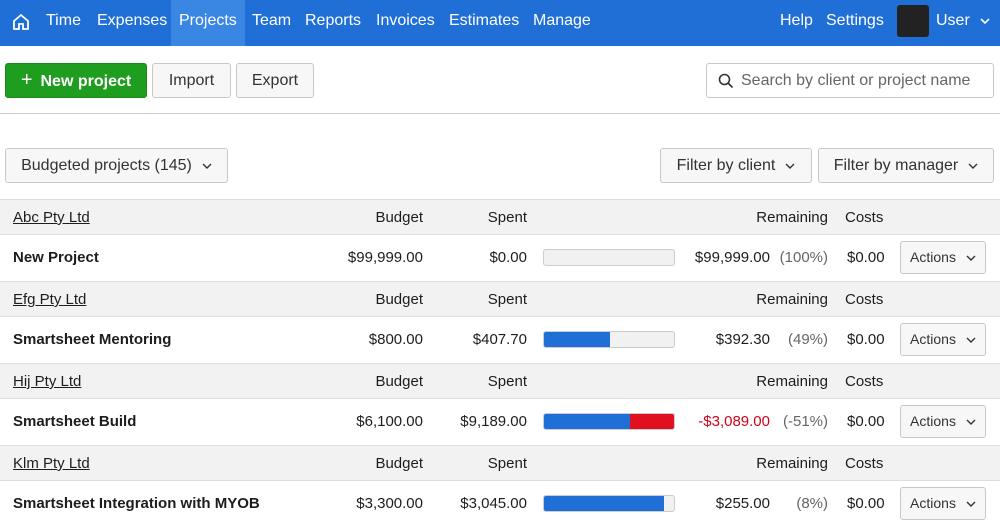  Describe the element at coordinates (389, 421) in the screenshot. I see `budget: $6,100.00` at that location.